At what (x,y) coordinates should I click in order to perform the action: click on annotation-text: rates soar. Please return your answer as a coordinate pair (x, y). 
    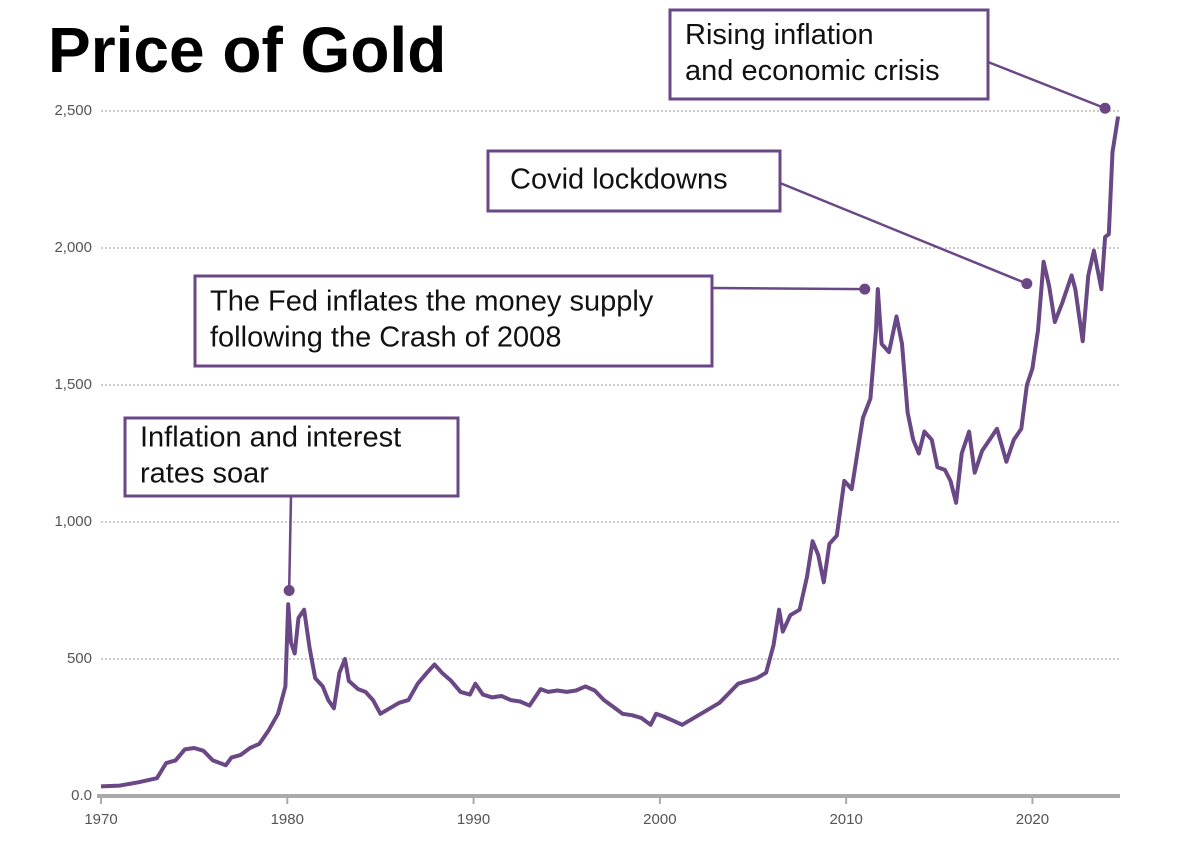
    Looking at the image, I should click on (204, 474).